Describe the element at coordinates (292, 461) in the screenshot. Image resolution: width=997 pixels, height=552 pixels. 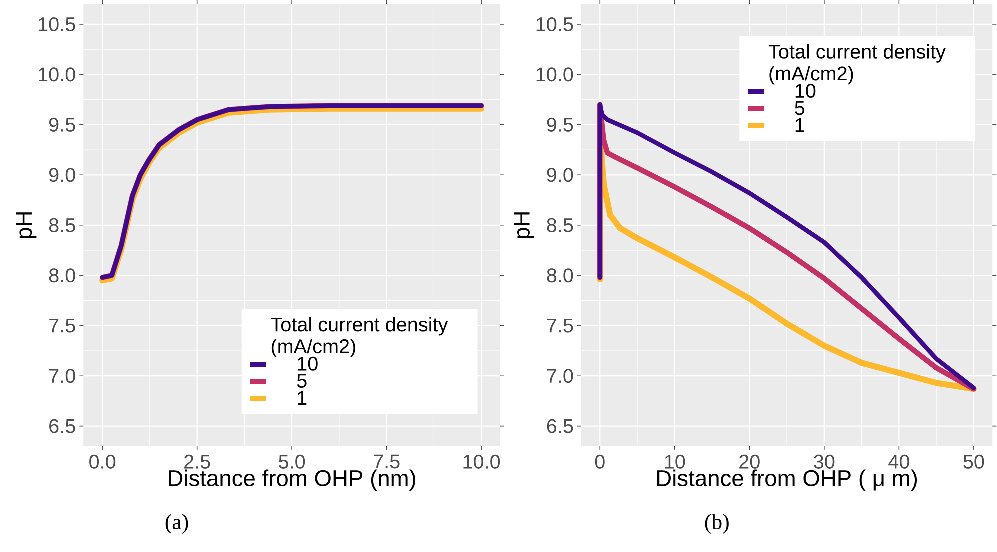
I see `x-tick-label: 5.0` at that location.